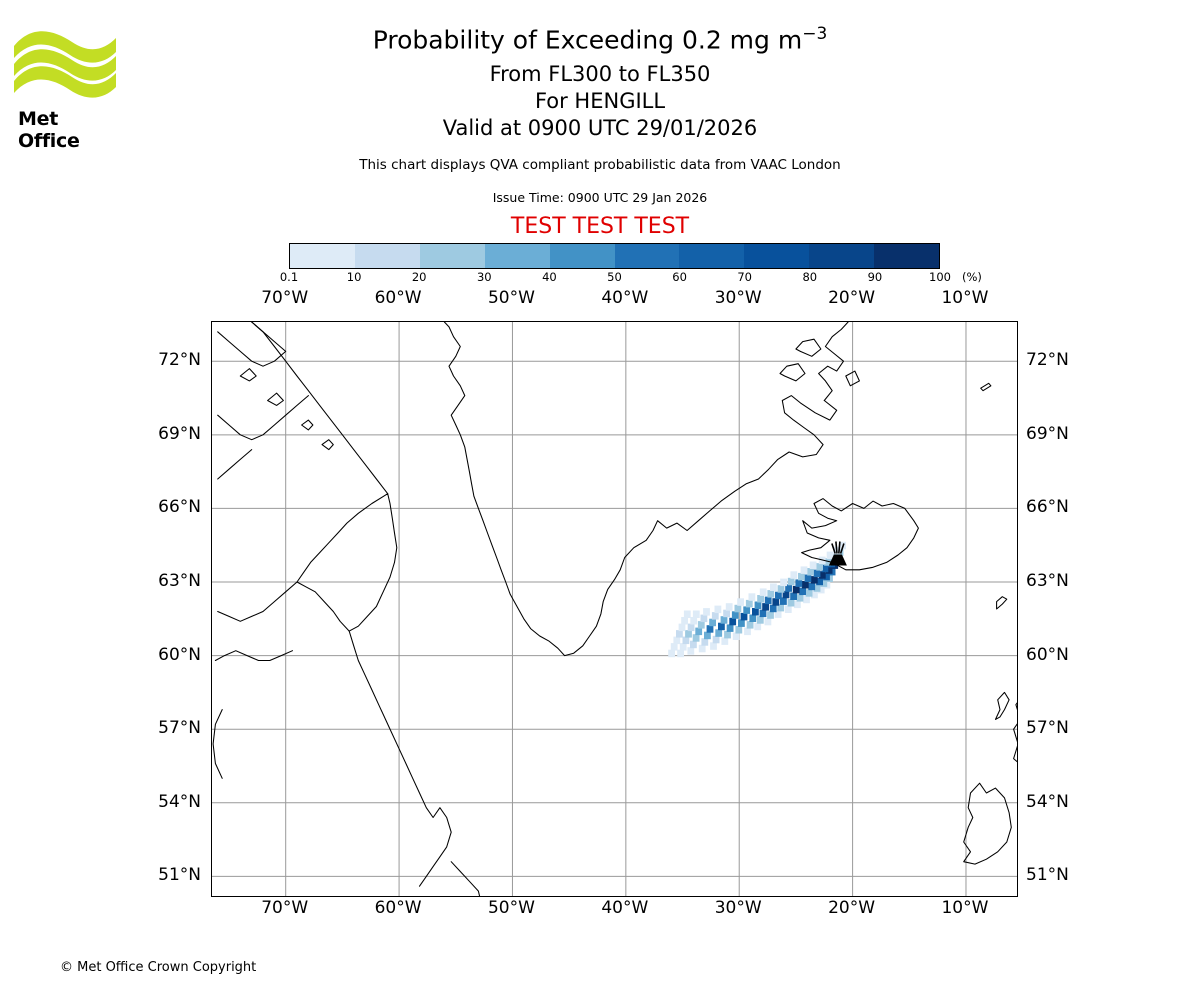 This screenshot has height=1000, width=1200. I want to click on lat-tick-right-66: 66°N, so click(1047, 507).